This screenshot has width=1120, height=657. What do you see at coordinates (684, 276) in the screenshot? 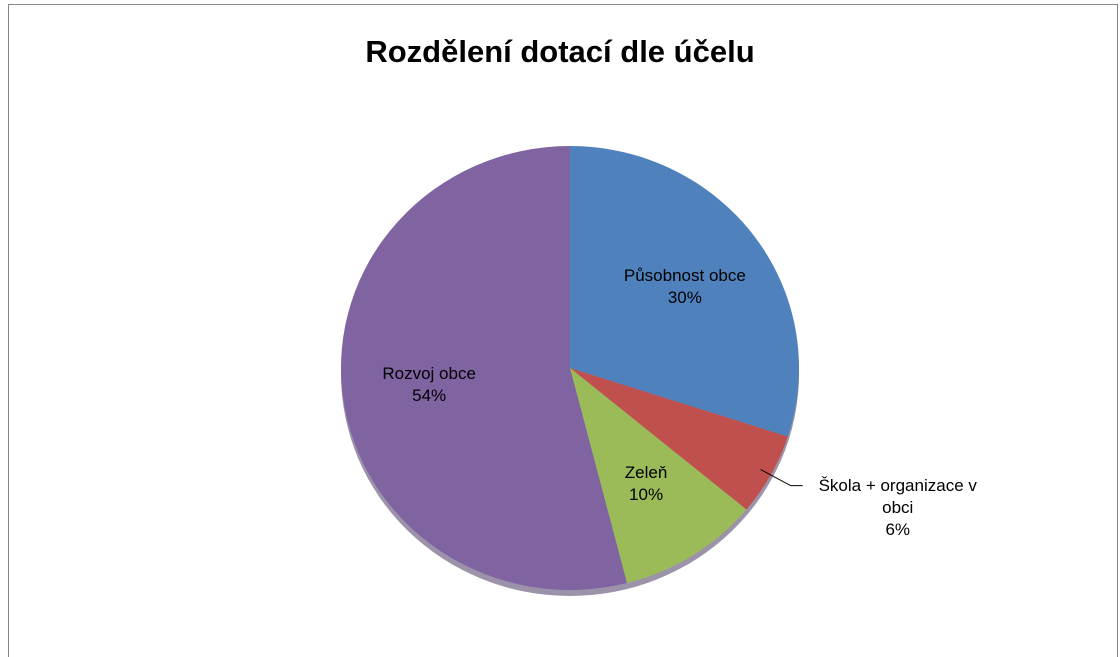
I see `label-category: Působnost obce` at bounding box center [684, 276].